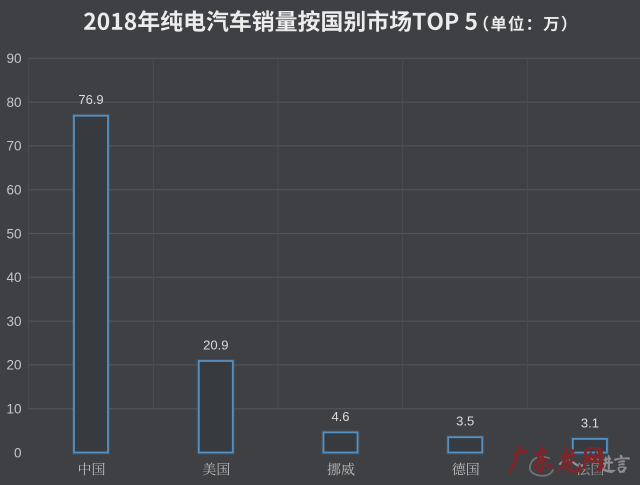  I want to click on svg-text: 70, so click(13, 146).